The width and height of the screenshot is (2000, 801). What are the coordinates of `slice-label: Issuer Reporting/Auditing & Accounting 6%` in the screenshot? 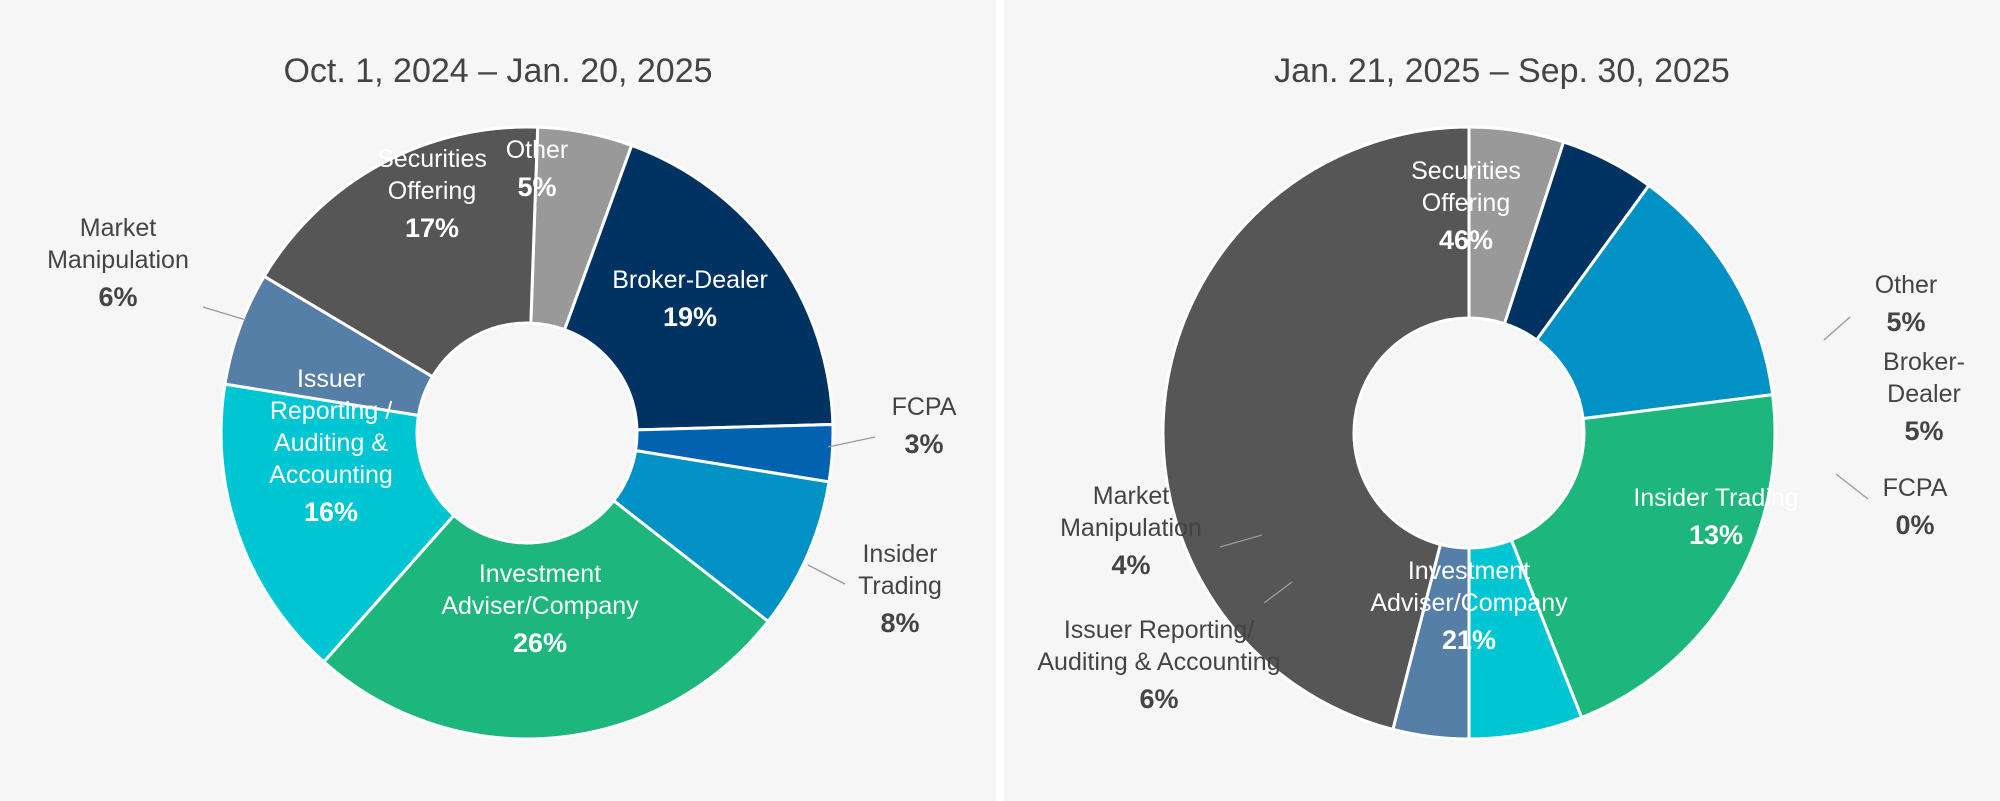 It's located at (1158, 665).